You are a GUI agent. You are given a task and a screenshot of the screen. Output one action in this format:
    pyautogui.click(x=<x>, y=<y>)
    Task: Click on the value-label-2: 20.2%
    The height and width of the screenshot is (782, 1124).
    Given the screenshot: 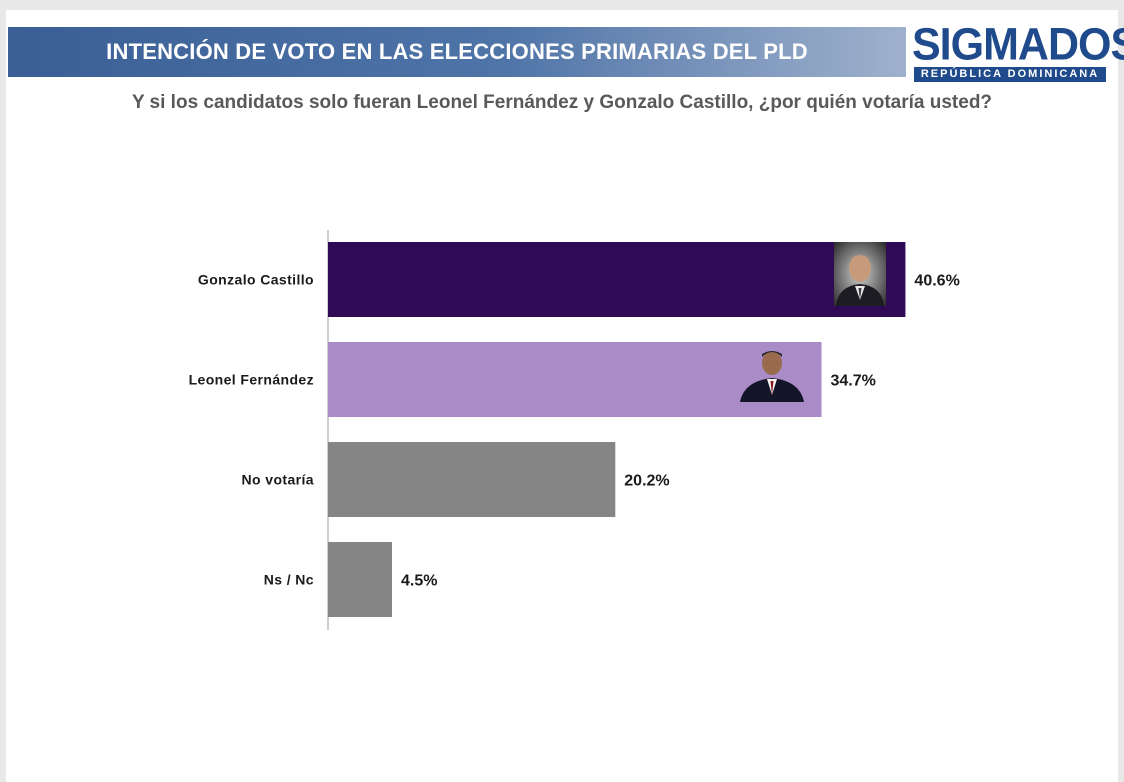 What is the action you would take?
    pyautogui.click(x=646, y=481)
    